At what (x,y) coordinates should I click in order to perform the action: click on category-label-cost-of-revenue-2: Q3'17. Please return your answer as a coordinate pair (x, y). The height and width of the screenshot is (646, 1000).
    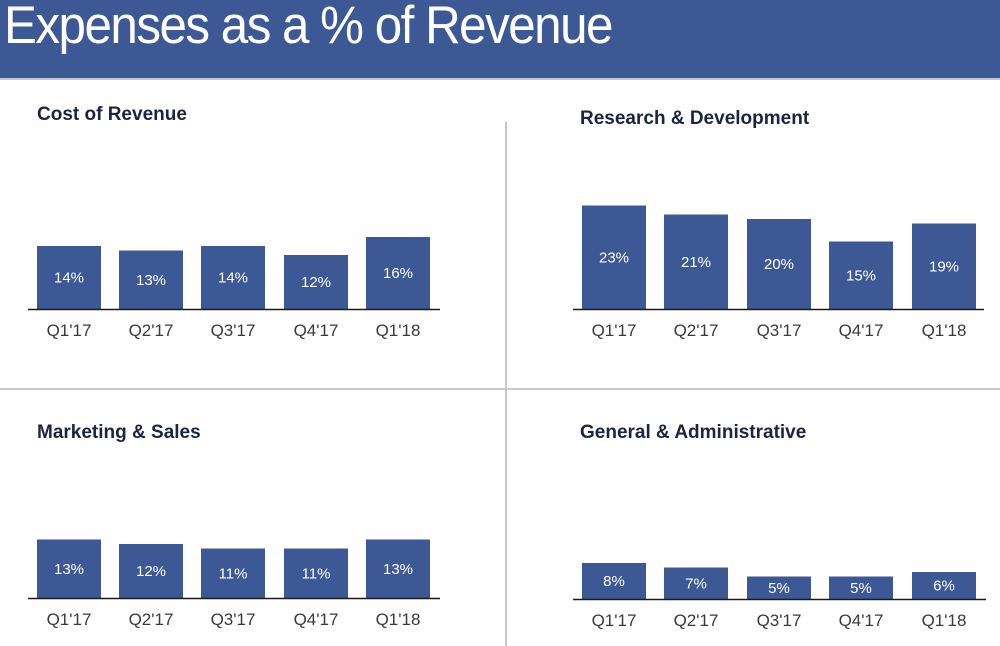
    Looking at the image, I should click on (233, 330).